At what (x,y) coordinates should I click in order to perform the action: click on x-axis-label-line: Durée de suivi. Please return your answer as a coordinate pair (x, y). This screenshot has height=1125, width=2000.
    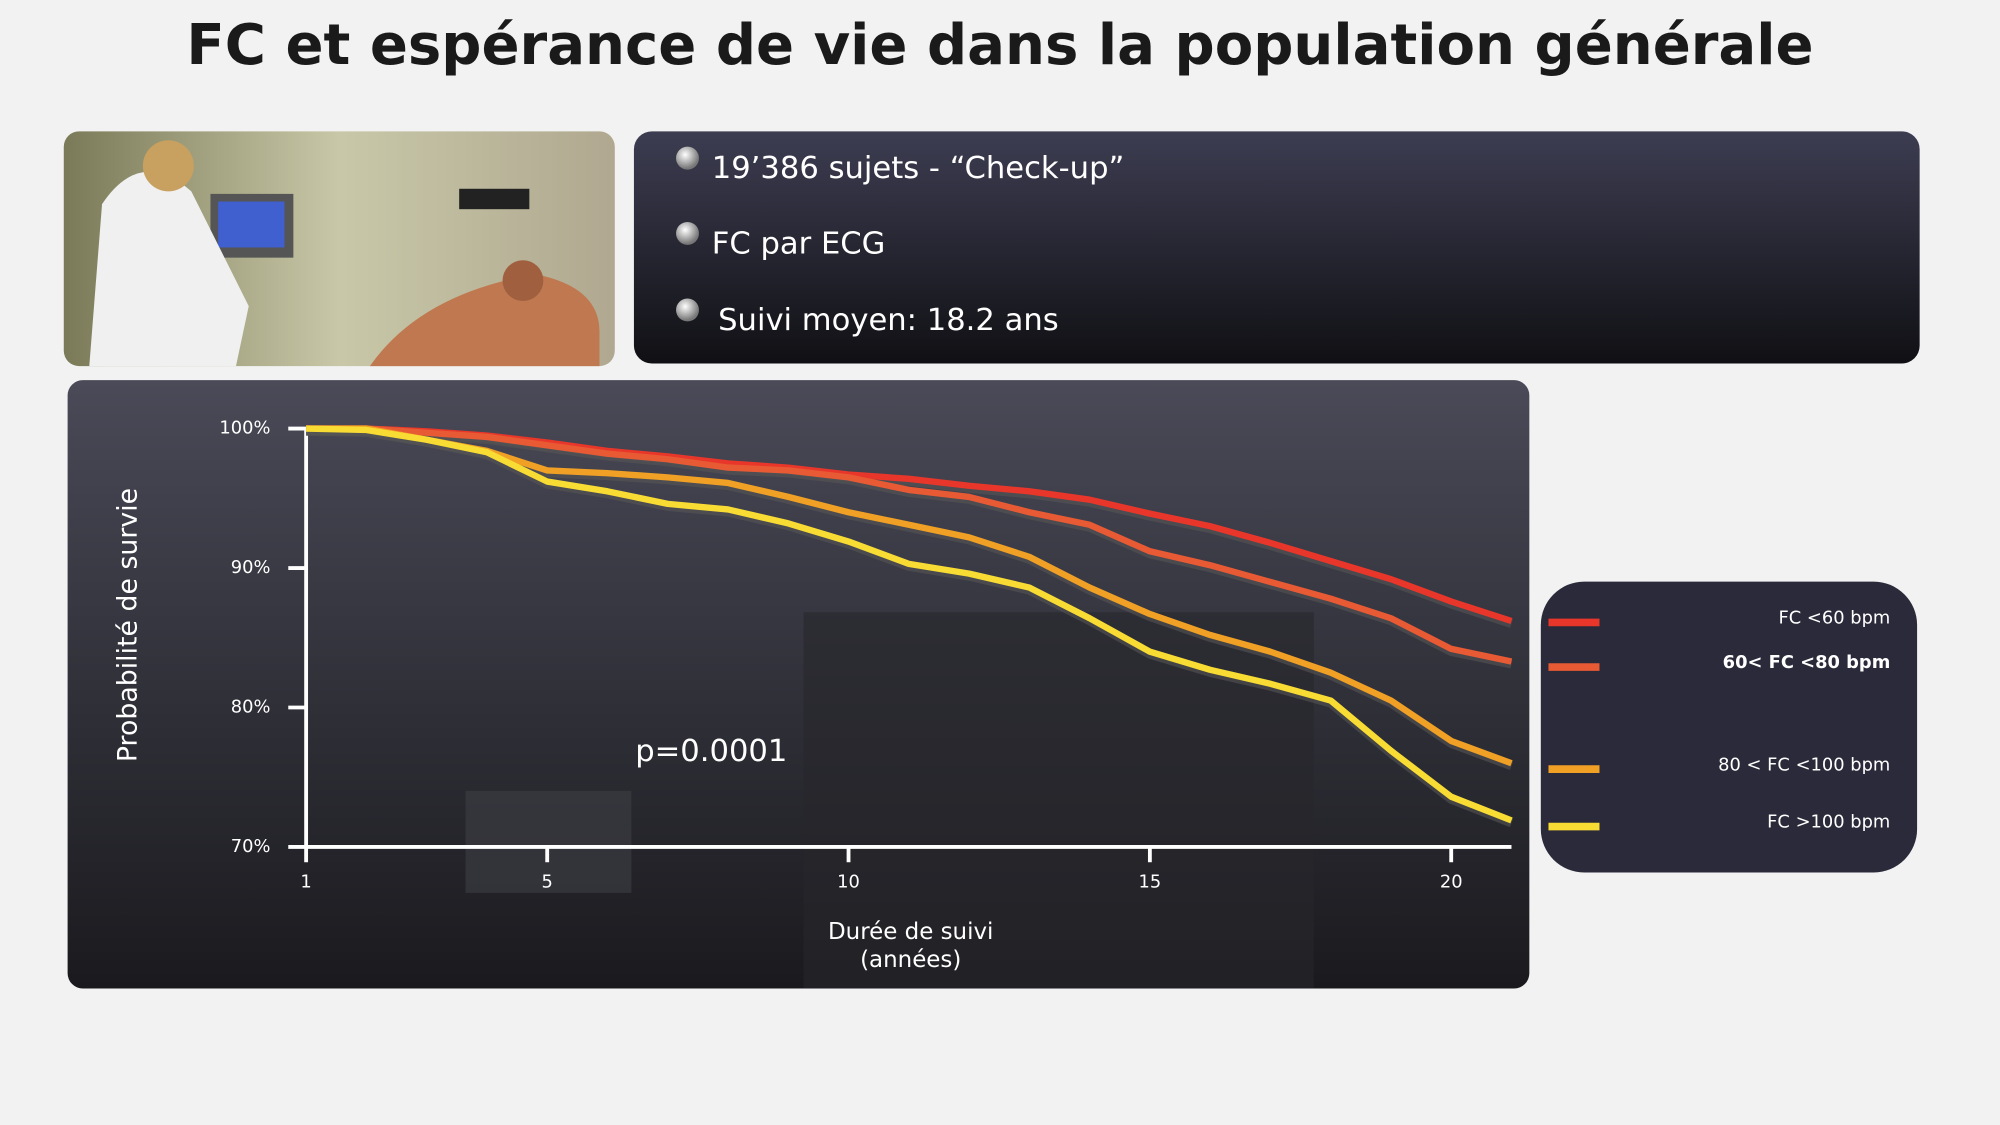
    Looking at the image, I should click on (910, 932).